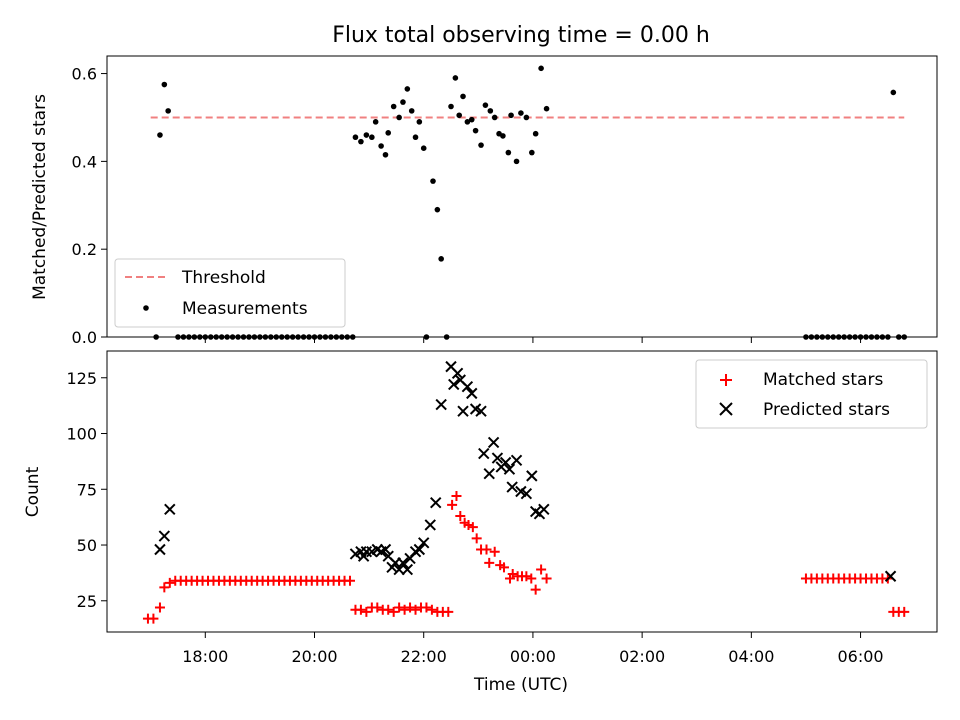  What do you see at coordinates (84, 249) in the screenshot?
I see `ratio-y-tick-label: 0.2` at bounding box center [84, 249].